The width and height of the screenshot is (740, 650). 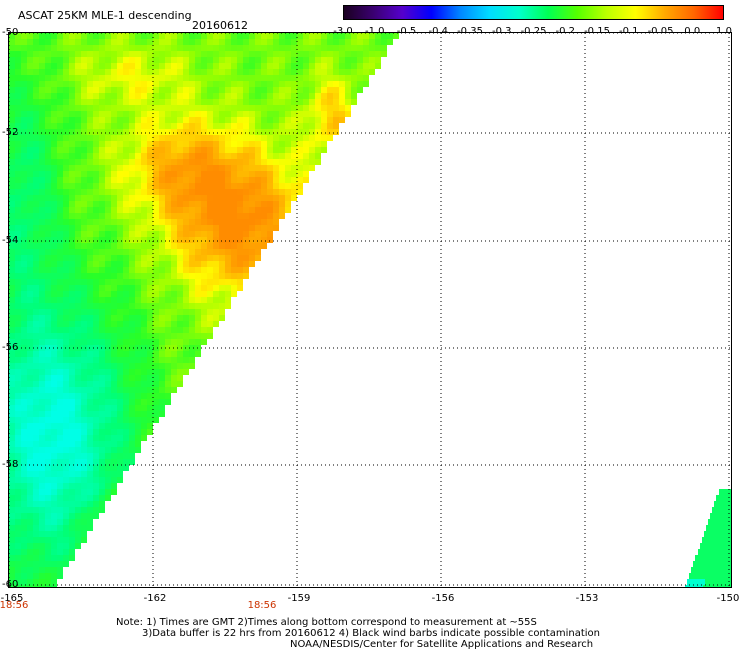 What do you see at coordinates (534, 32) in the screenshot?
I see `color-scale-label: -0.25` at bounding box center [534, 32].